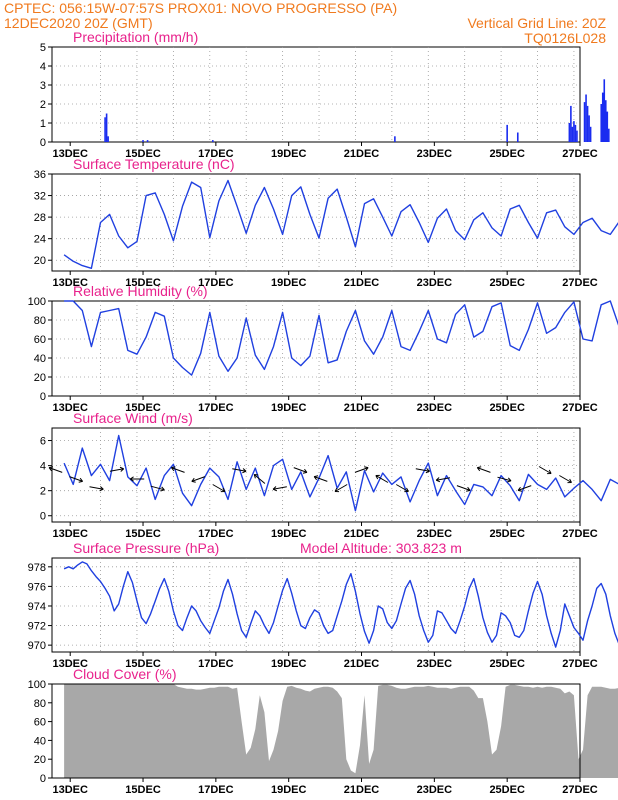 Image resolution: width=618 pixels, height=800 pixels. I want to click on panel-title: Cloud Cover (%), so click(124, 674).